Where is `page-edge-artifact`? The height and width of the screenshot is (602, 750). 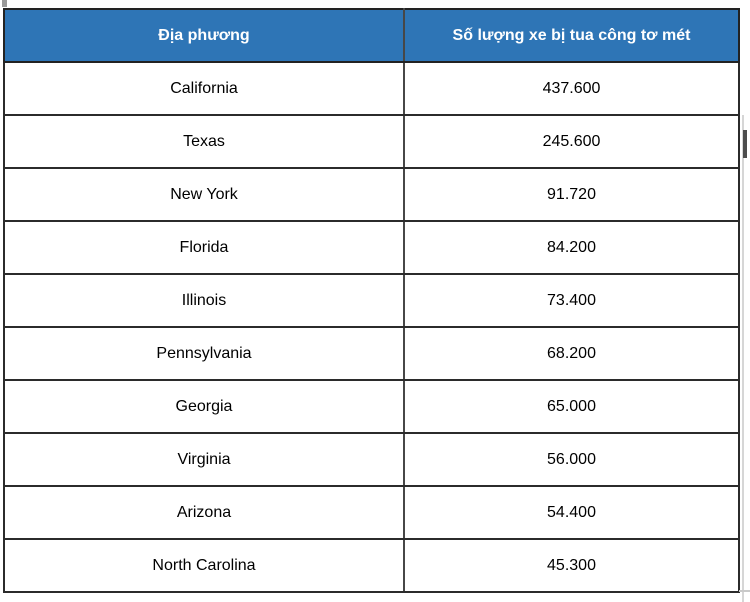
page-edge-artifact is located at coordinates (4, 3).